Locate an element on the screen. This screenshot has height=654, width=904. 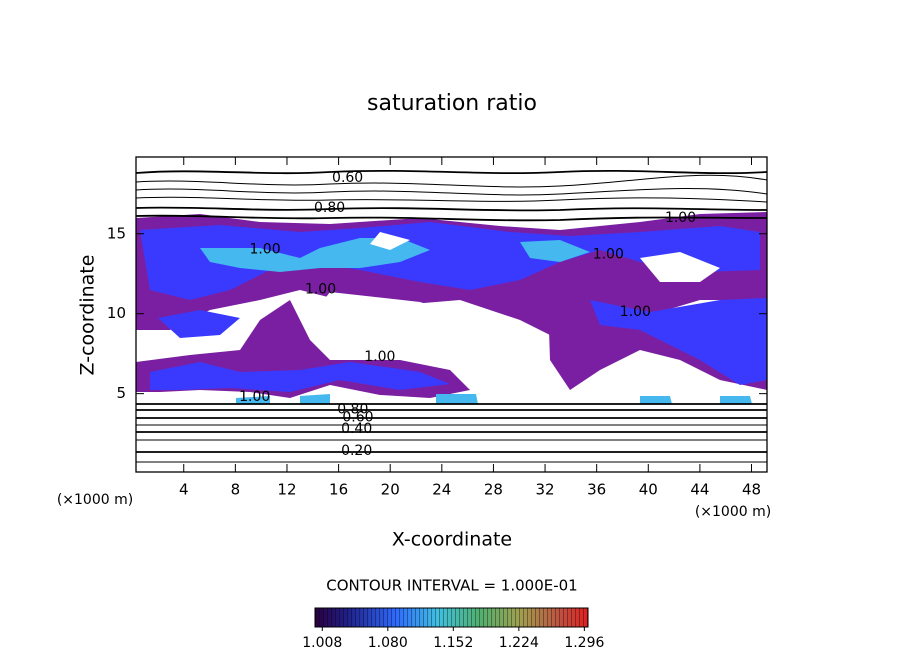
x-tick-label: 16 is located at coordinates (338, 490).